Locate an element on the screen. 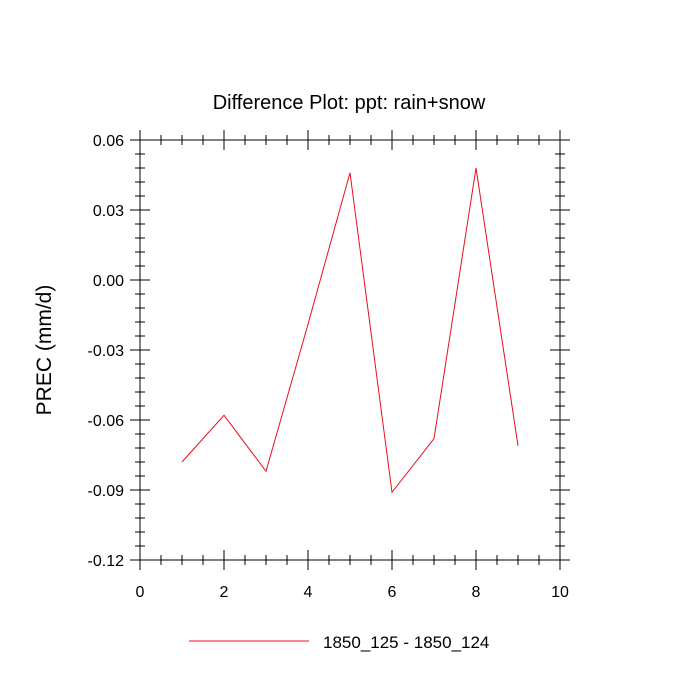 This screenshot has height=700, width=700. y-axis-tick-labels: -0.12 -0.09 -0.06 -0.03 0.00 0.03 0.06 is located at coordinates (106, 351).